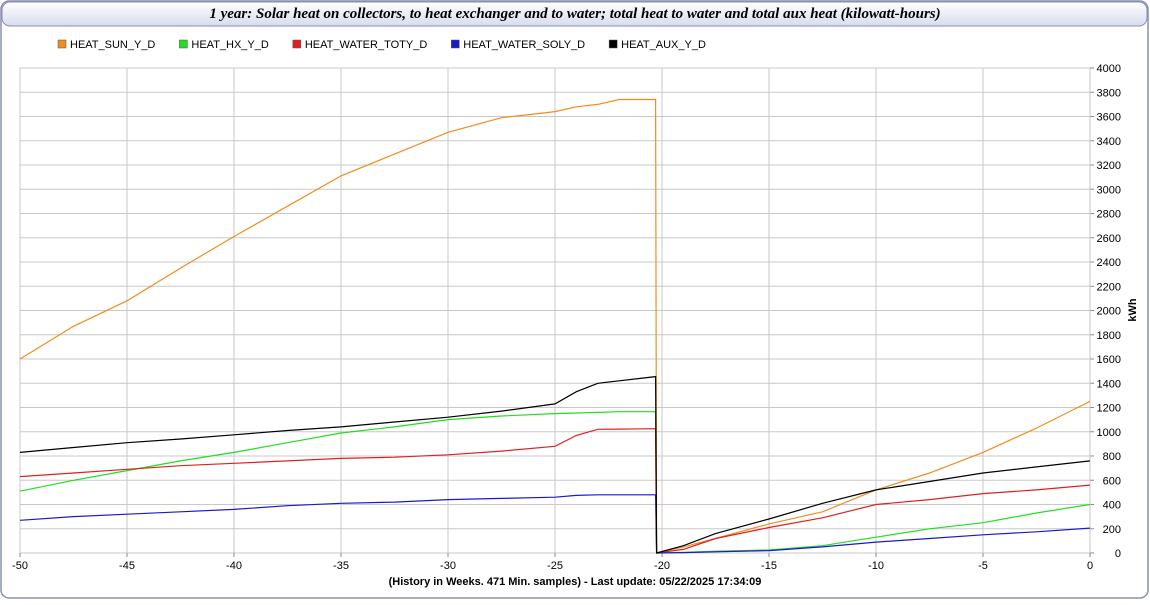 This screenshot has height=605, width=1150. I want to click on y-tick-label: 3000, so click(1109, 190).